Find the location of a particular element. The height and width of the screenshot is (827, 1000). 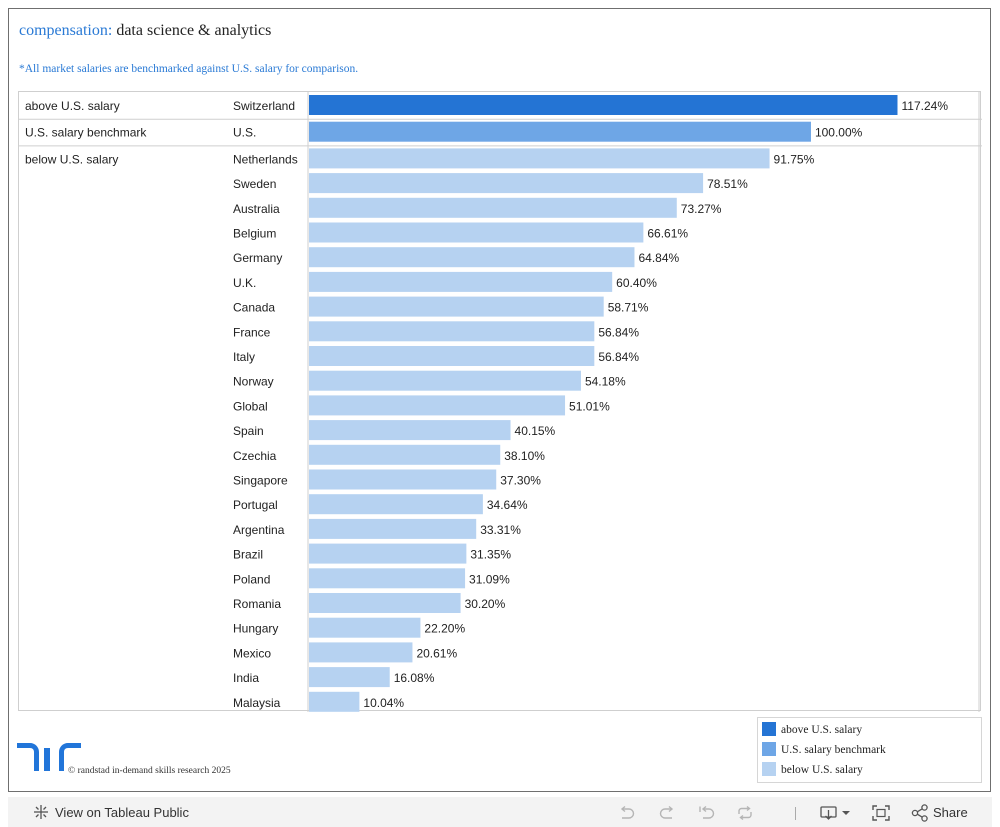

bar-india is located at coordinates (349, 677).